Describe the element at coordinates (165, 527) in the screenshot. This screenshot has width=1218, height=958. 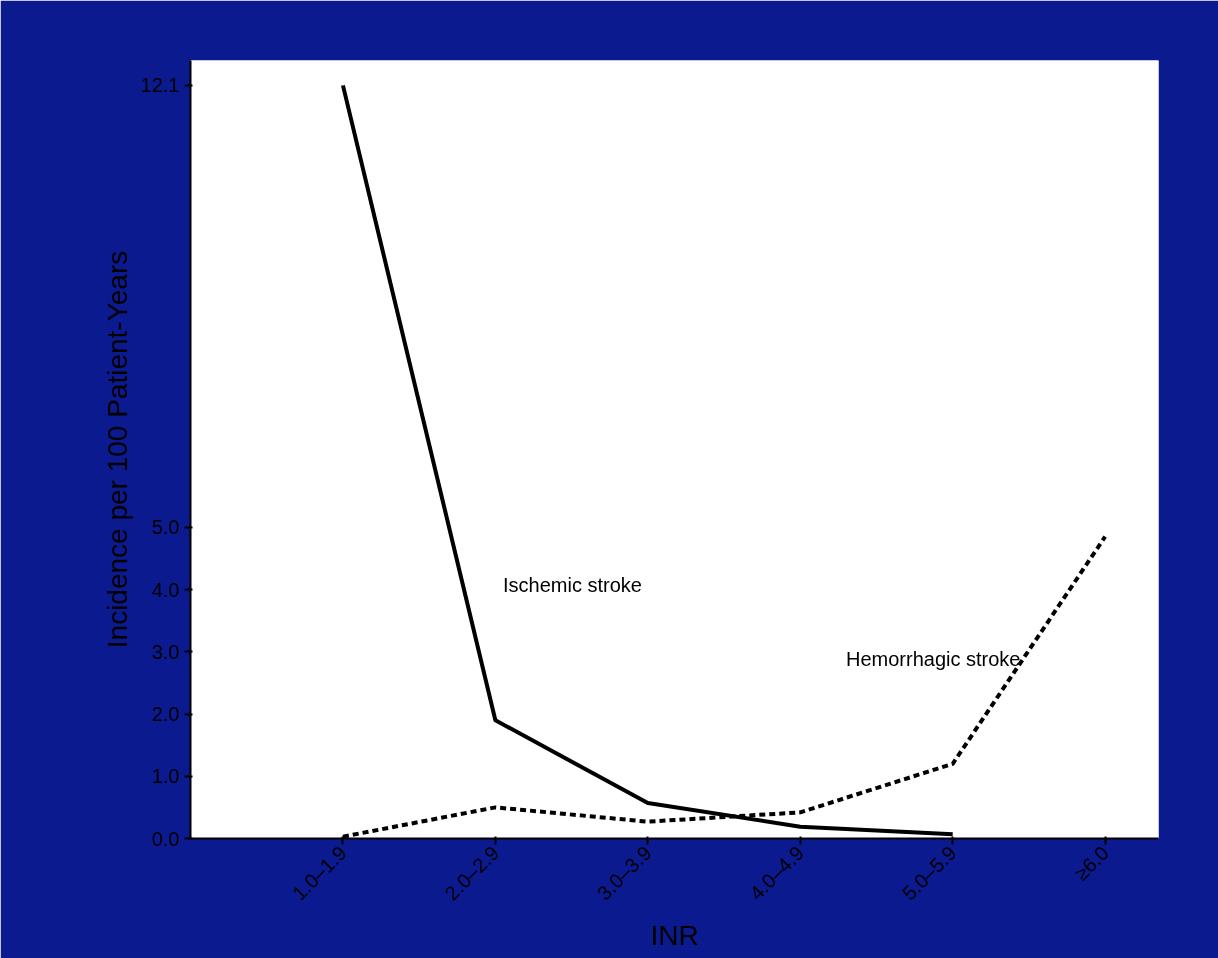
I see `y-tick-label: 5.0` at that location.